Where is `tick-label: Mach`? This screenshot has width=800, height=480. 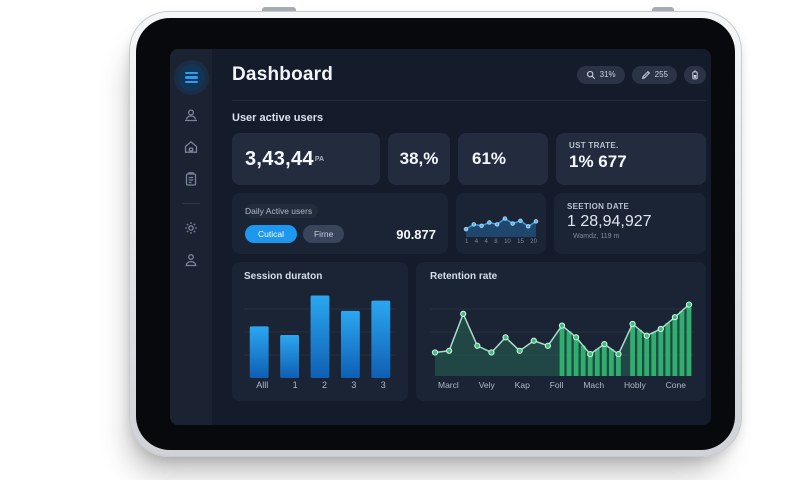
tick-label: Mach is located at coordinates (594, 385).